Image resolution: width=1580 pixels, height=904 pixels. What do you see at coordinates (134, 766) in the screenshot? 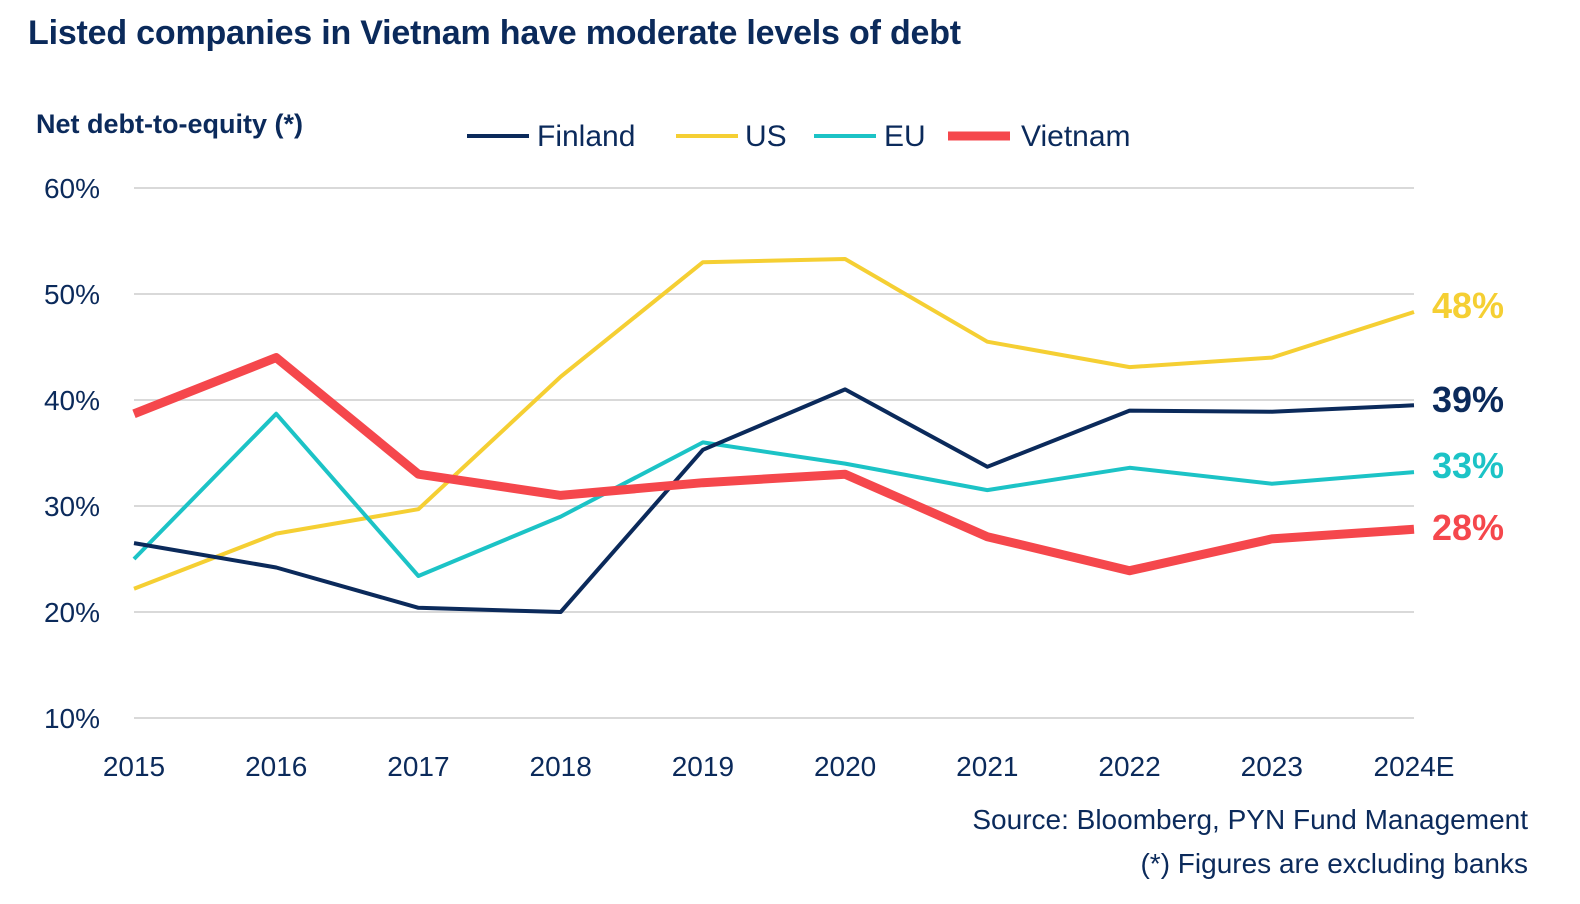
I see `x-tick-label: 2015` at bounding box center [134, 766].